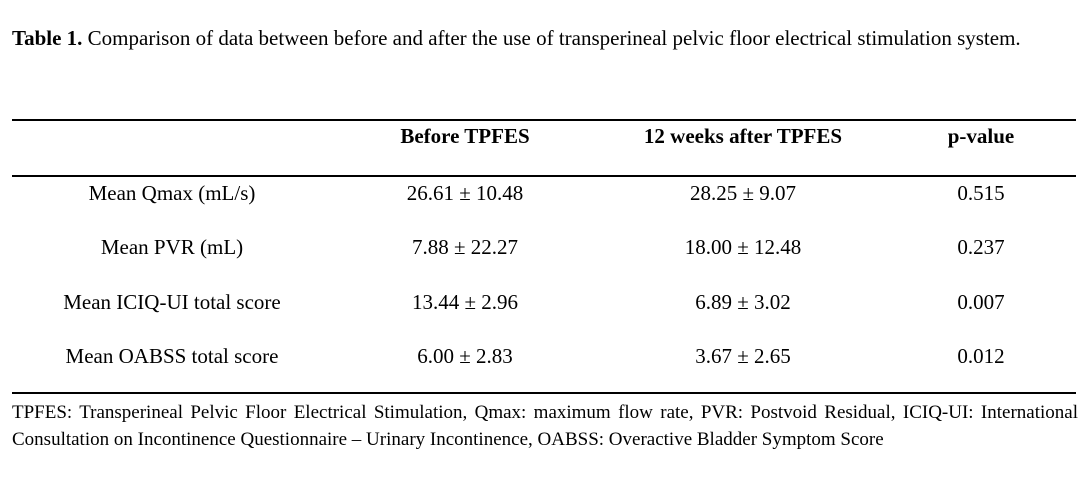  I want to click on before-value: 7.88 ± 22.27, so click(465, 247).